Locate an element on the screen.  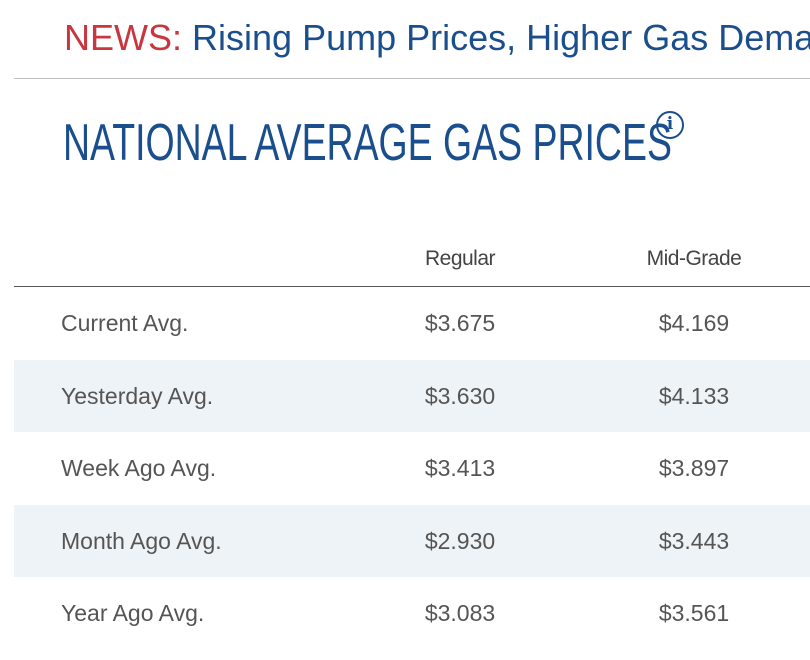
regular-price: $3.675 is located at coordinates (460, 323).